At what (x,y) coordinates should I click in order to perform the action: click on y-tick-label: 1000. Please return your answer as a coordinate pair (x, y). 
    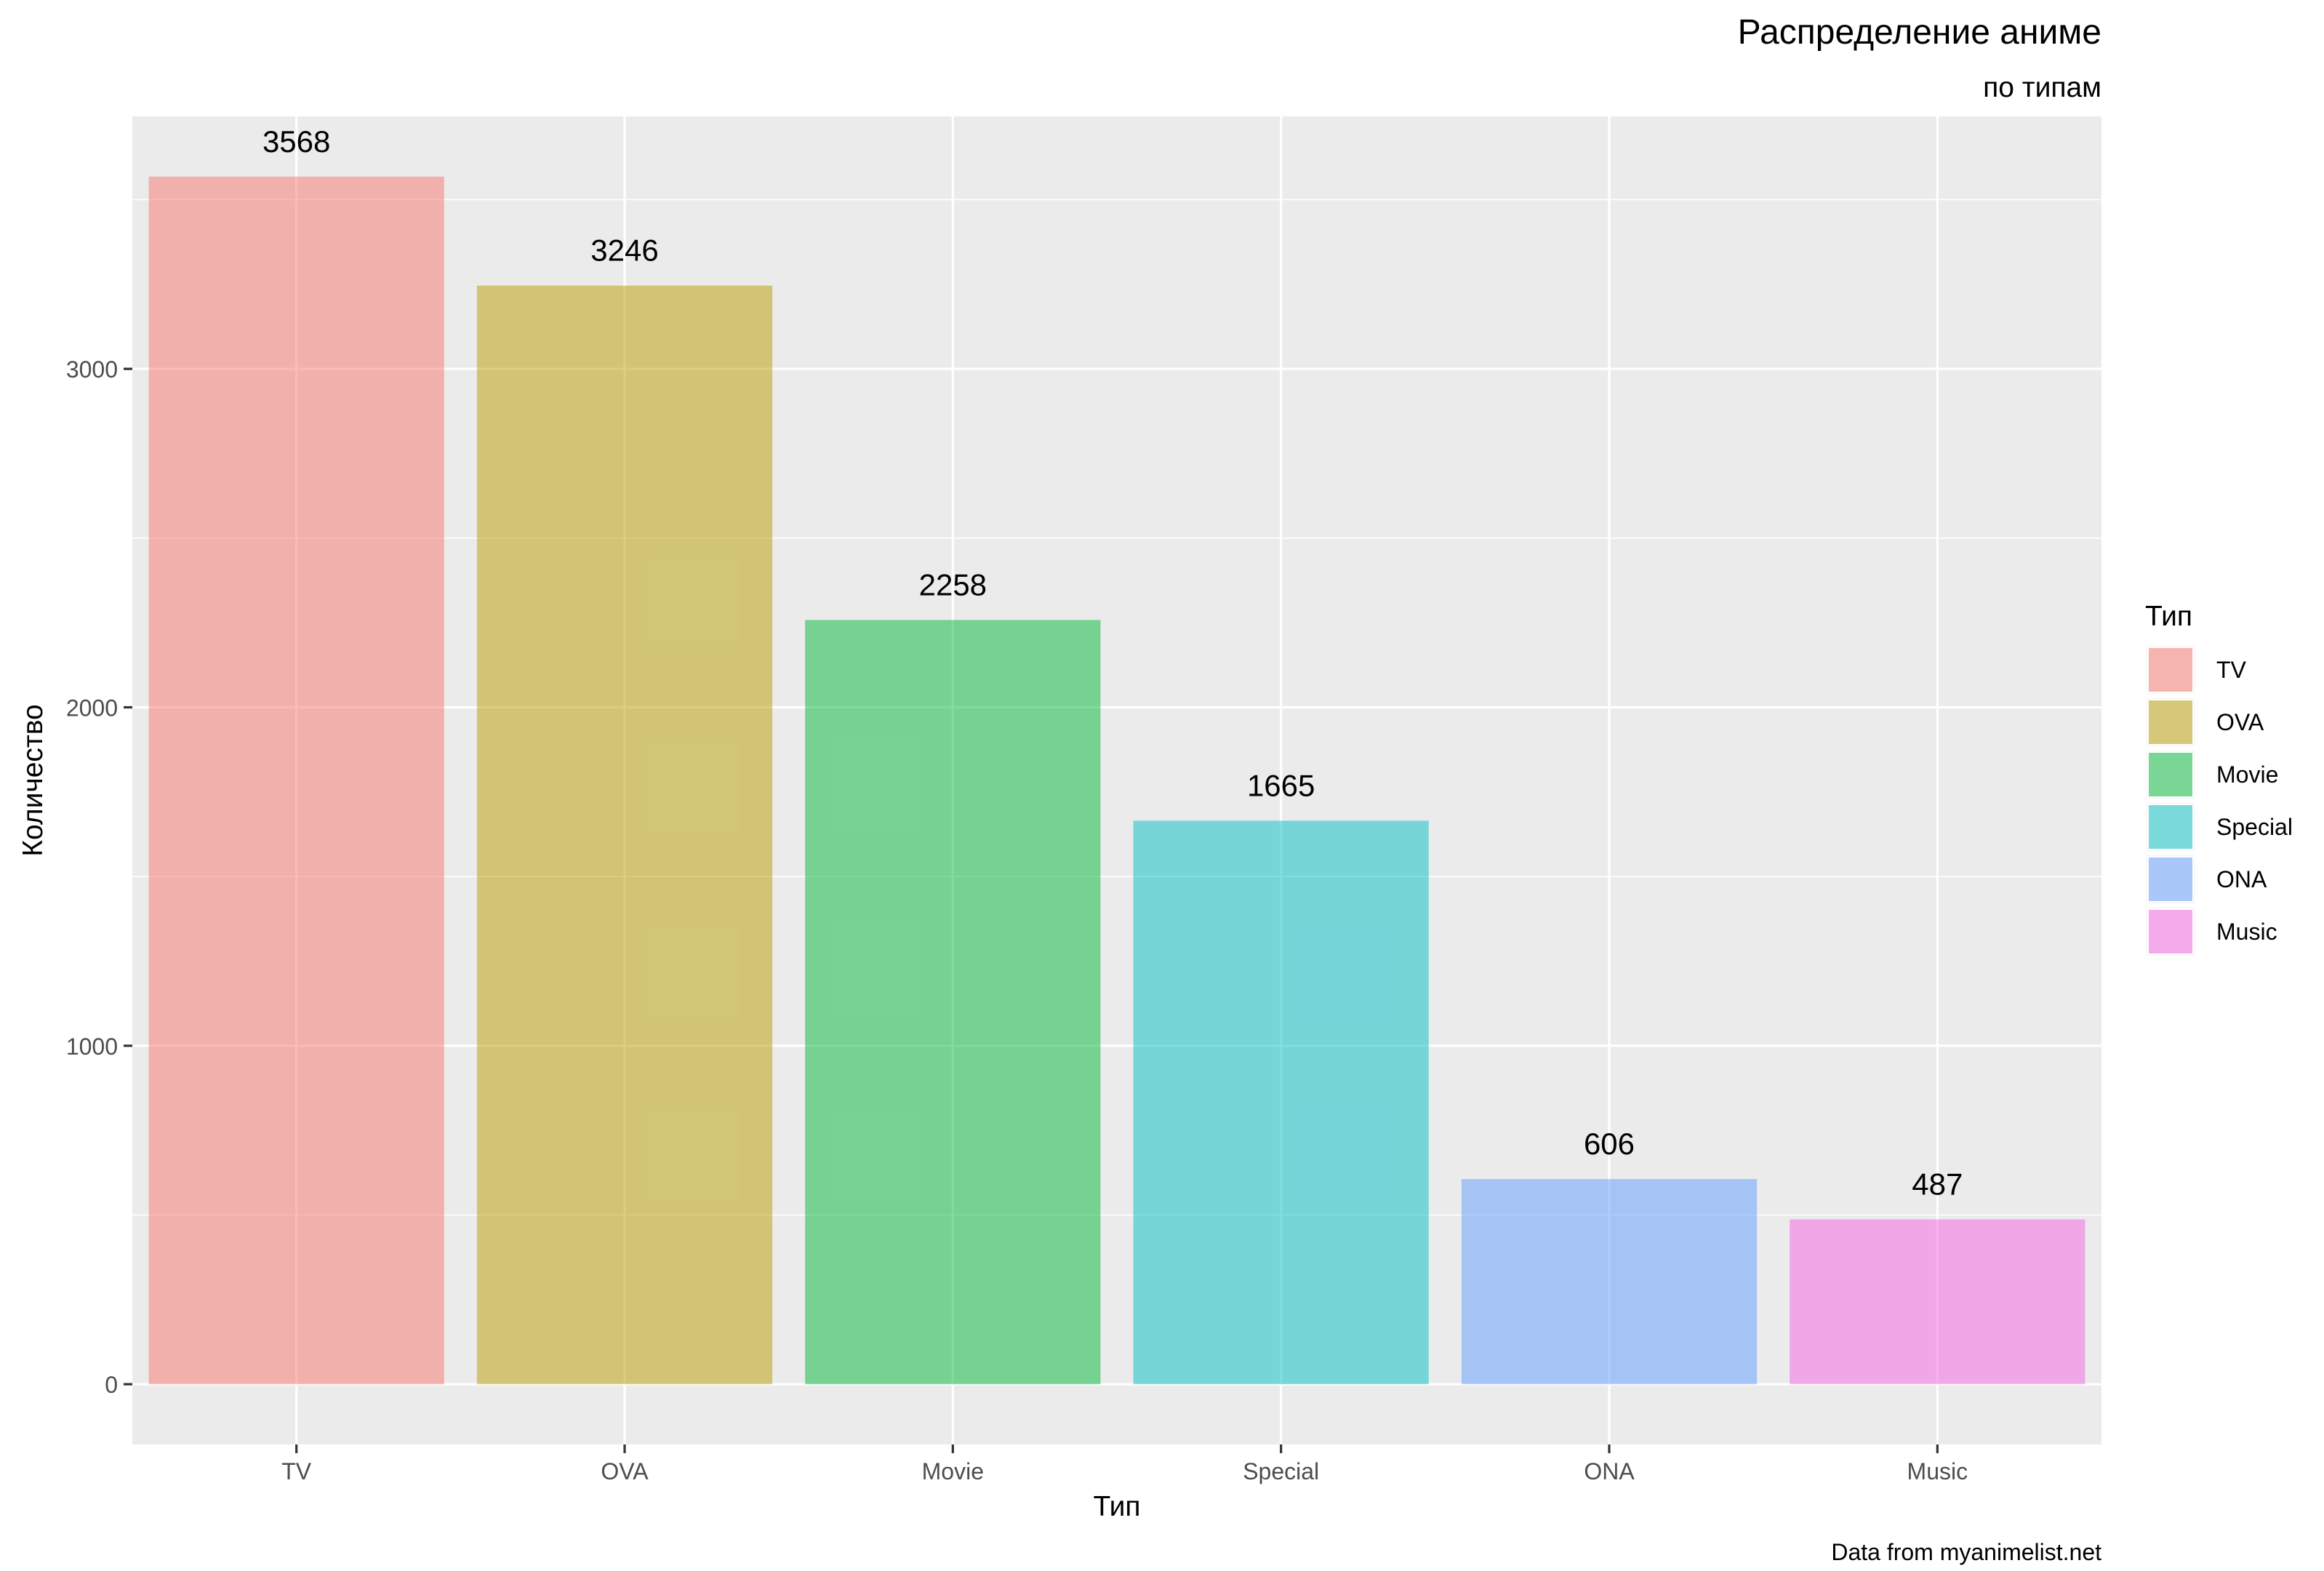
    Looking at the image, I should click on (92, 1047).